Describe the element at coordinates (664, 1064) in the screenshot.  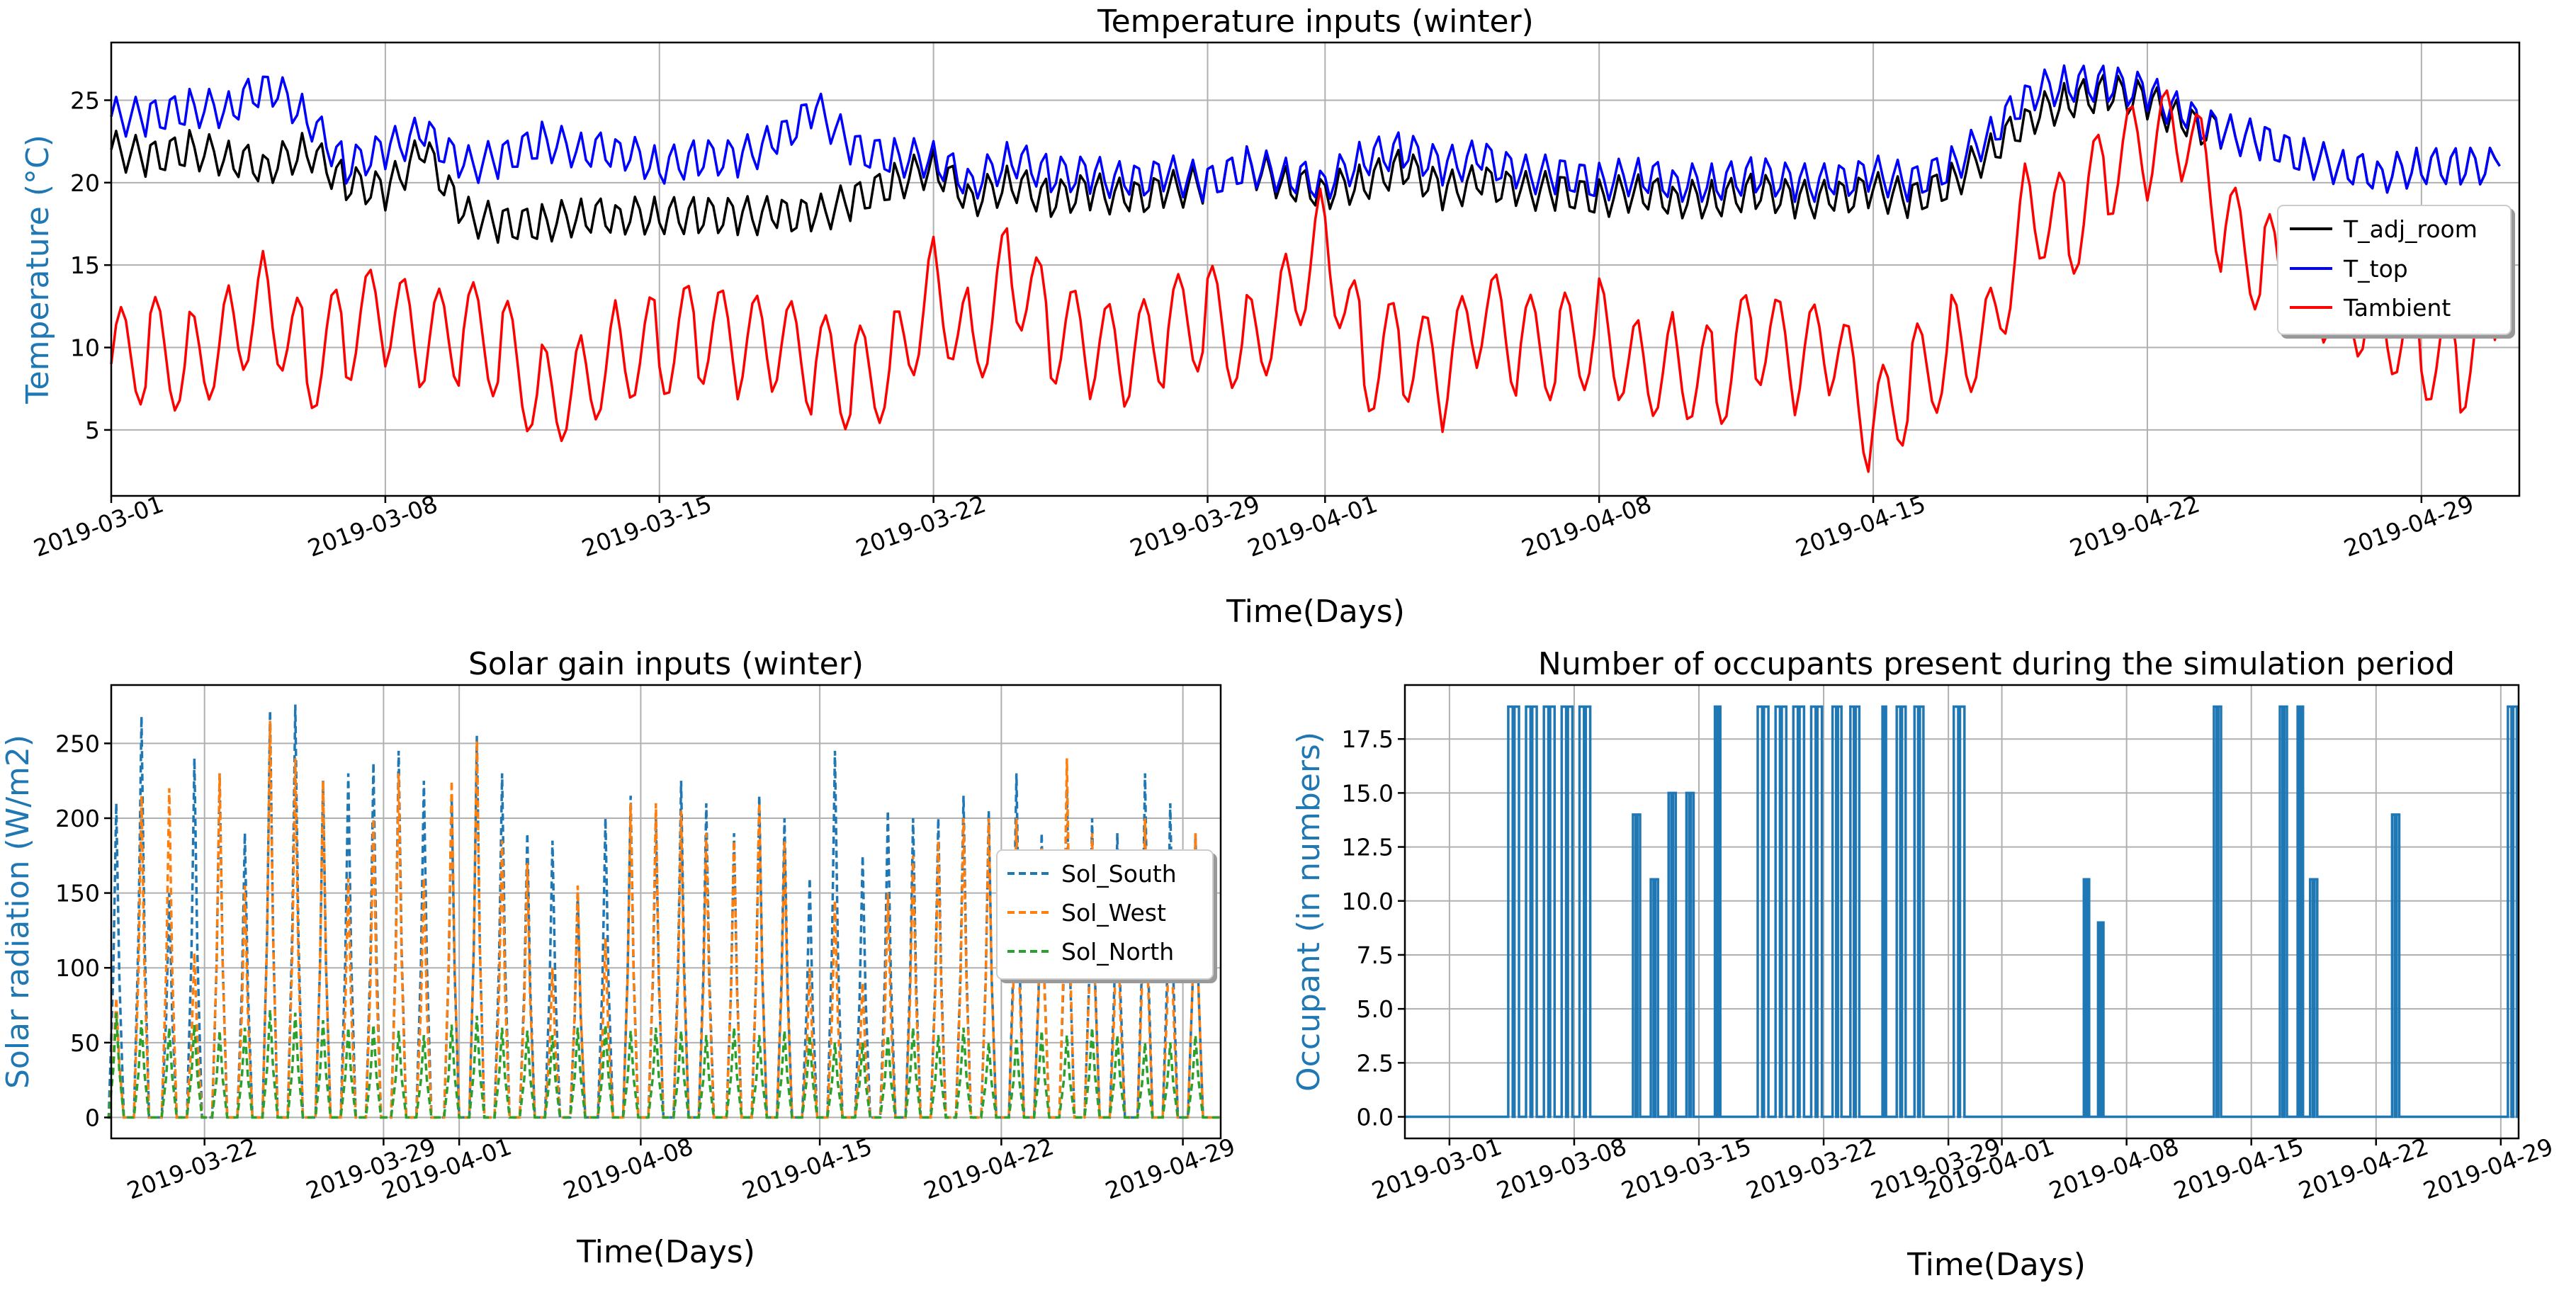
I see `series-line-sol-north` at that location.